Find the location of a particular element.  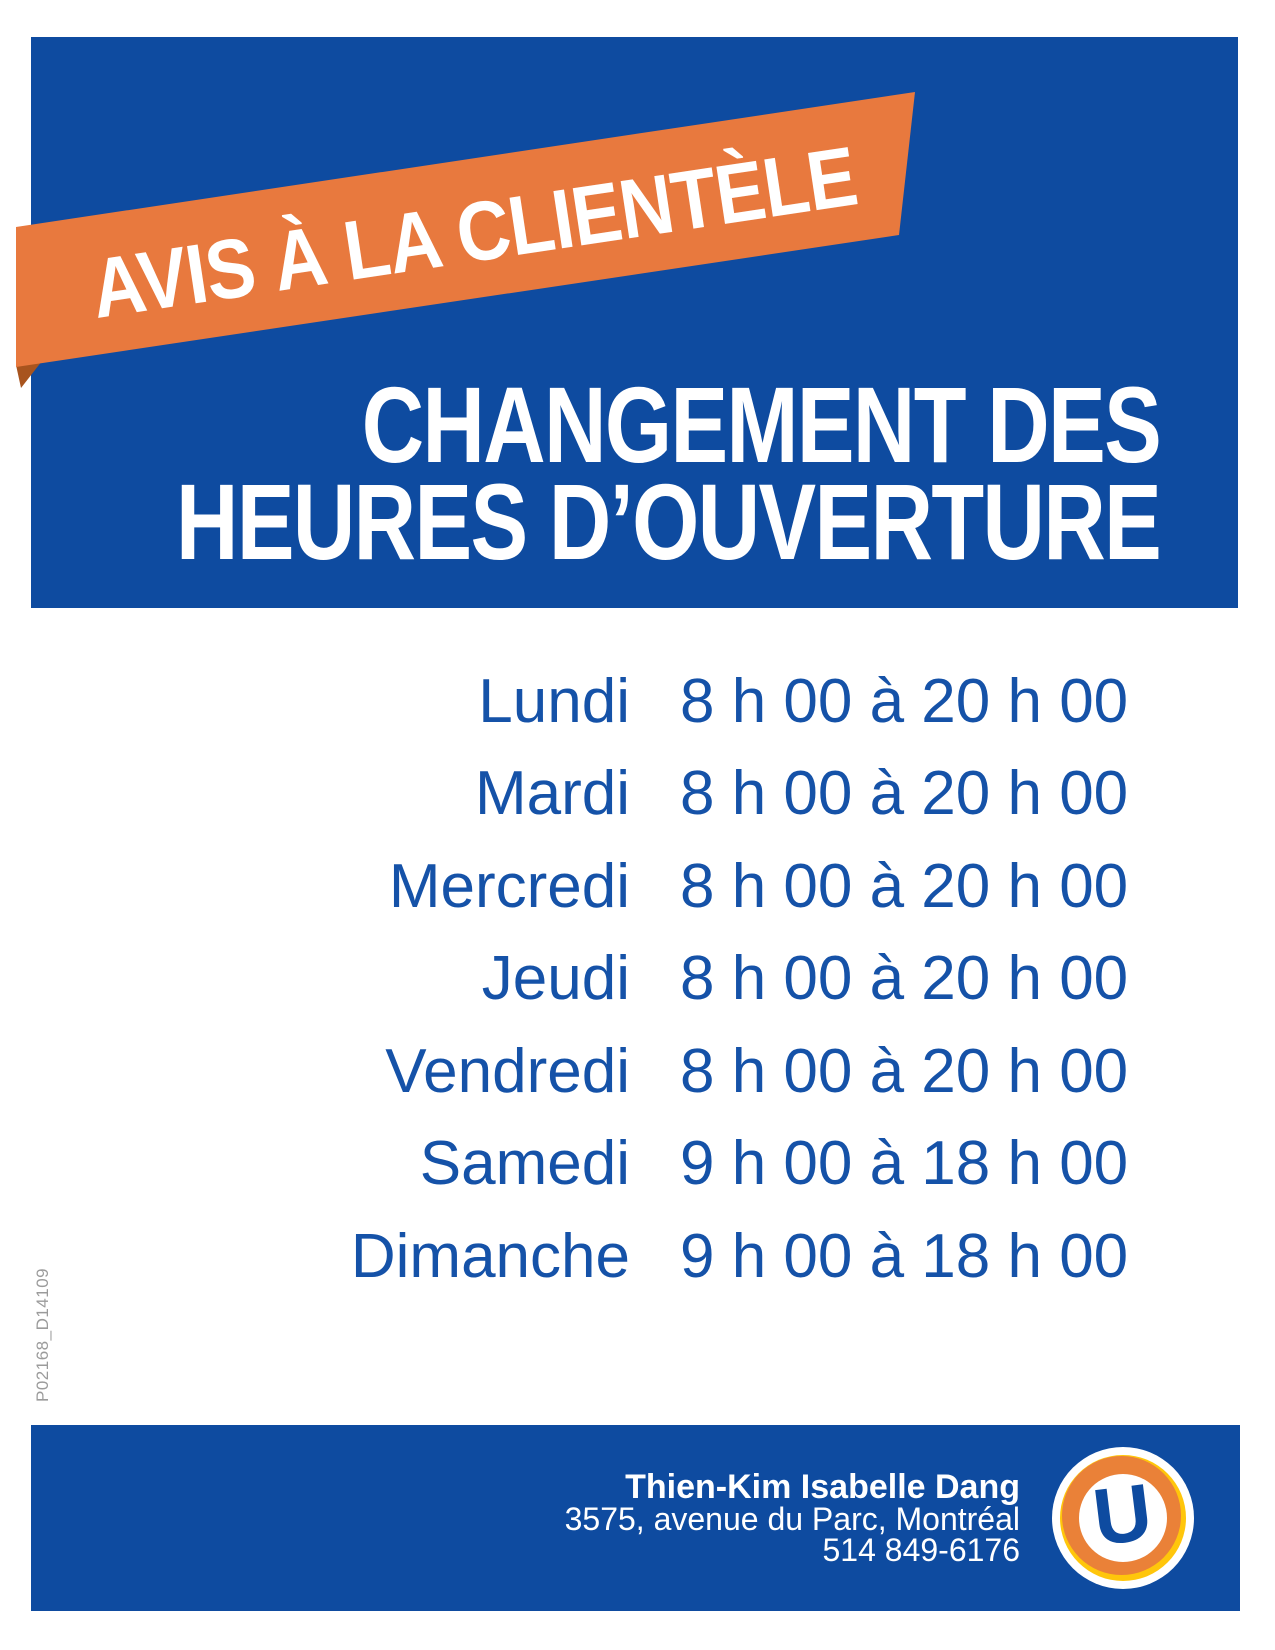

page-title: CHANGEMENT DES HEURES D’OUVERTURE is located at coordinates (581, 473).